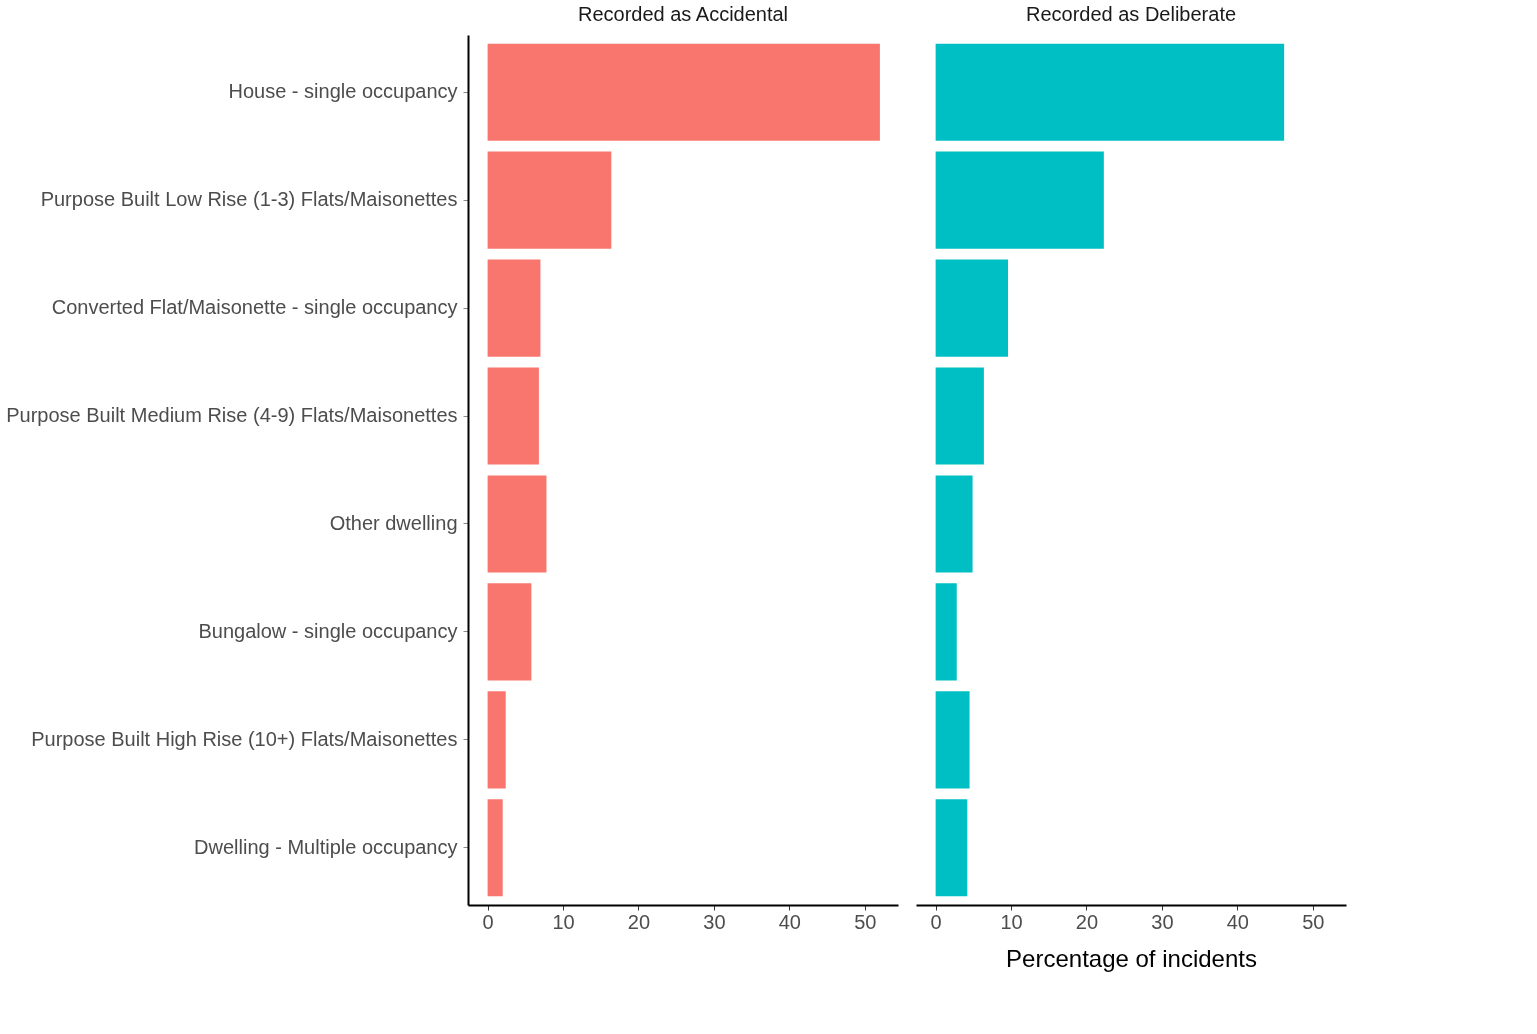  I want to click on chart-title: Recorded as Deliberate, so click(1131, 14).